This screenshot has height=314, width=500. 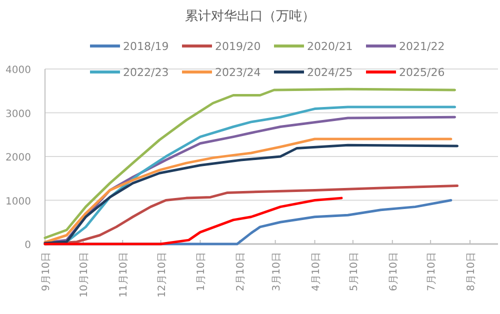 I want to click on legend-label: 2023/24, so click(x=238, y=72).